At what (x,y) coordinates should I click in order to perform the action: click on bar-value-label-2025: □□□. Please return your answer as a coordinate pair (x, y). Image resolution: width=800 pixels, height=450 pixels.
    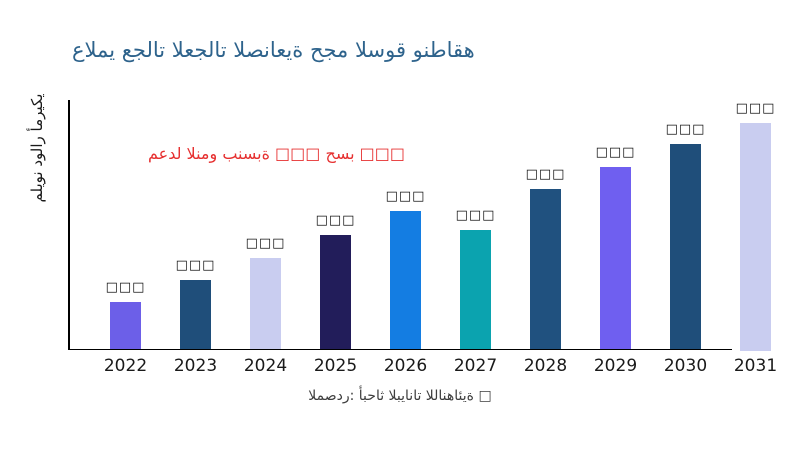
    Looking at the image, I should click on (335, 220).